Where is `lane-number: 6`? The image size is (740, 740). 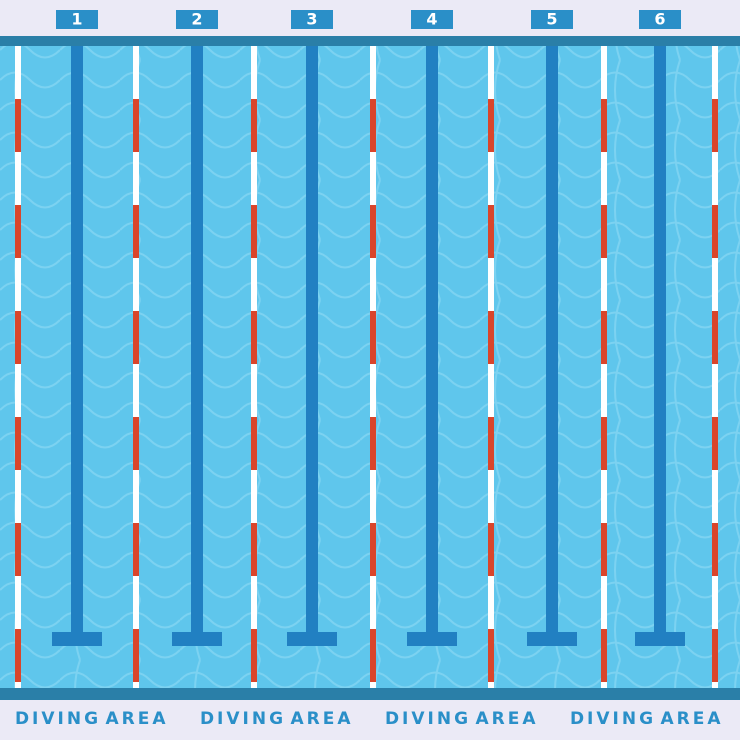
lane-number: 6 is located at coordinates (659, 19).